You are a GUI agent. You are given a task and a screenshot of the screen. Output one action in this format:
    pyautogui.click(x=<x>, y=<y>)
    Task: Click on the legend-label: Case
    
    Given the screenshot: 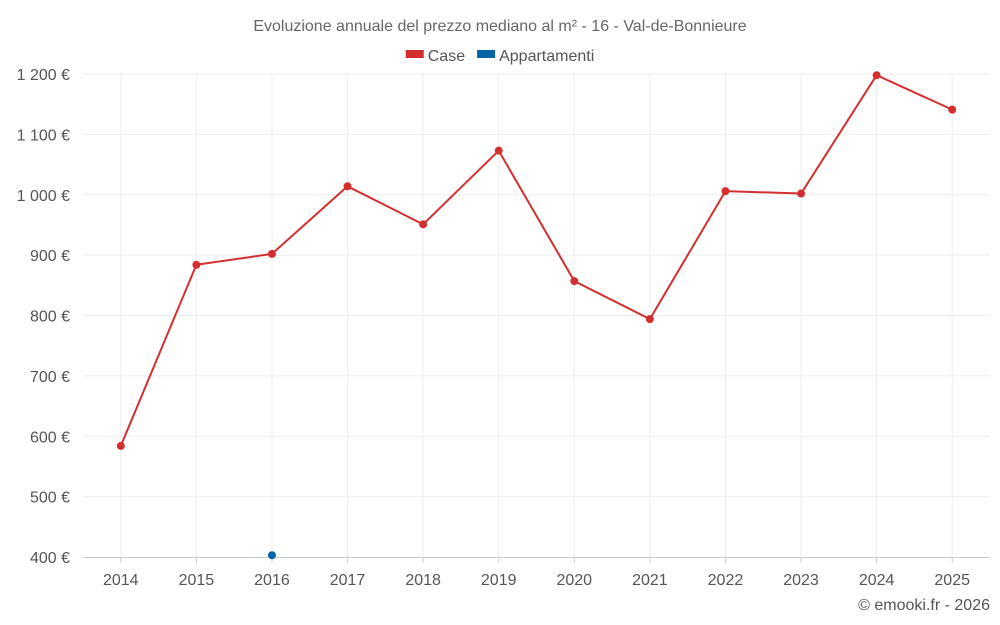 What is the action you would take?
    pyautogui.click(x=446, y=56)
    